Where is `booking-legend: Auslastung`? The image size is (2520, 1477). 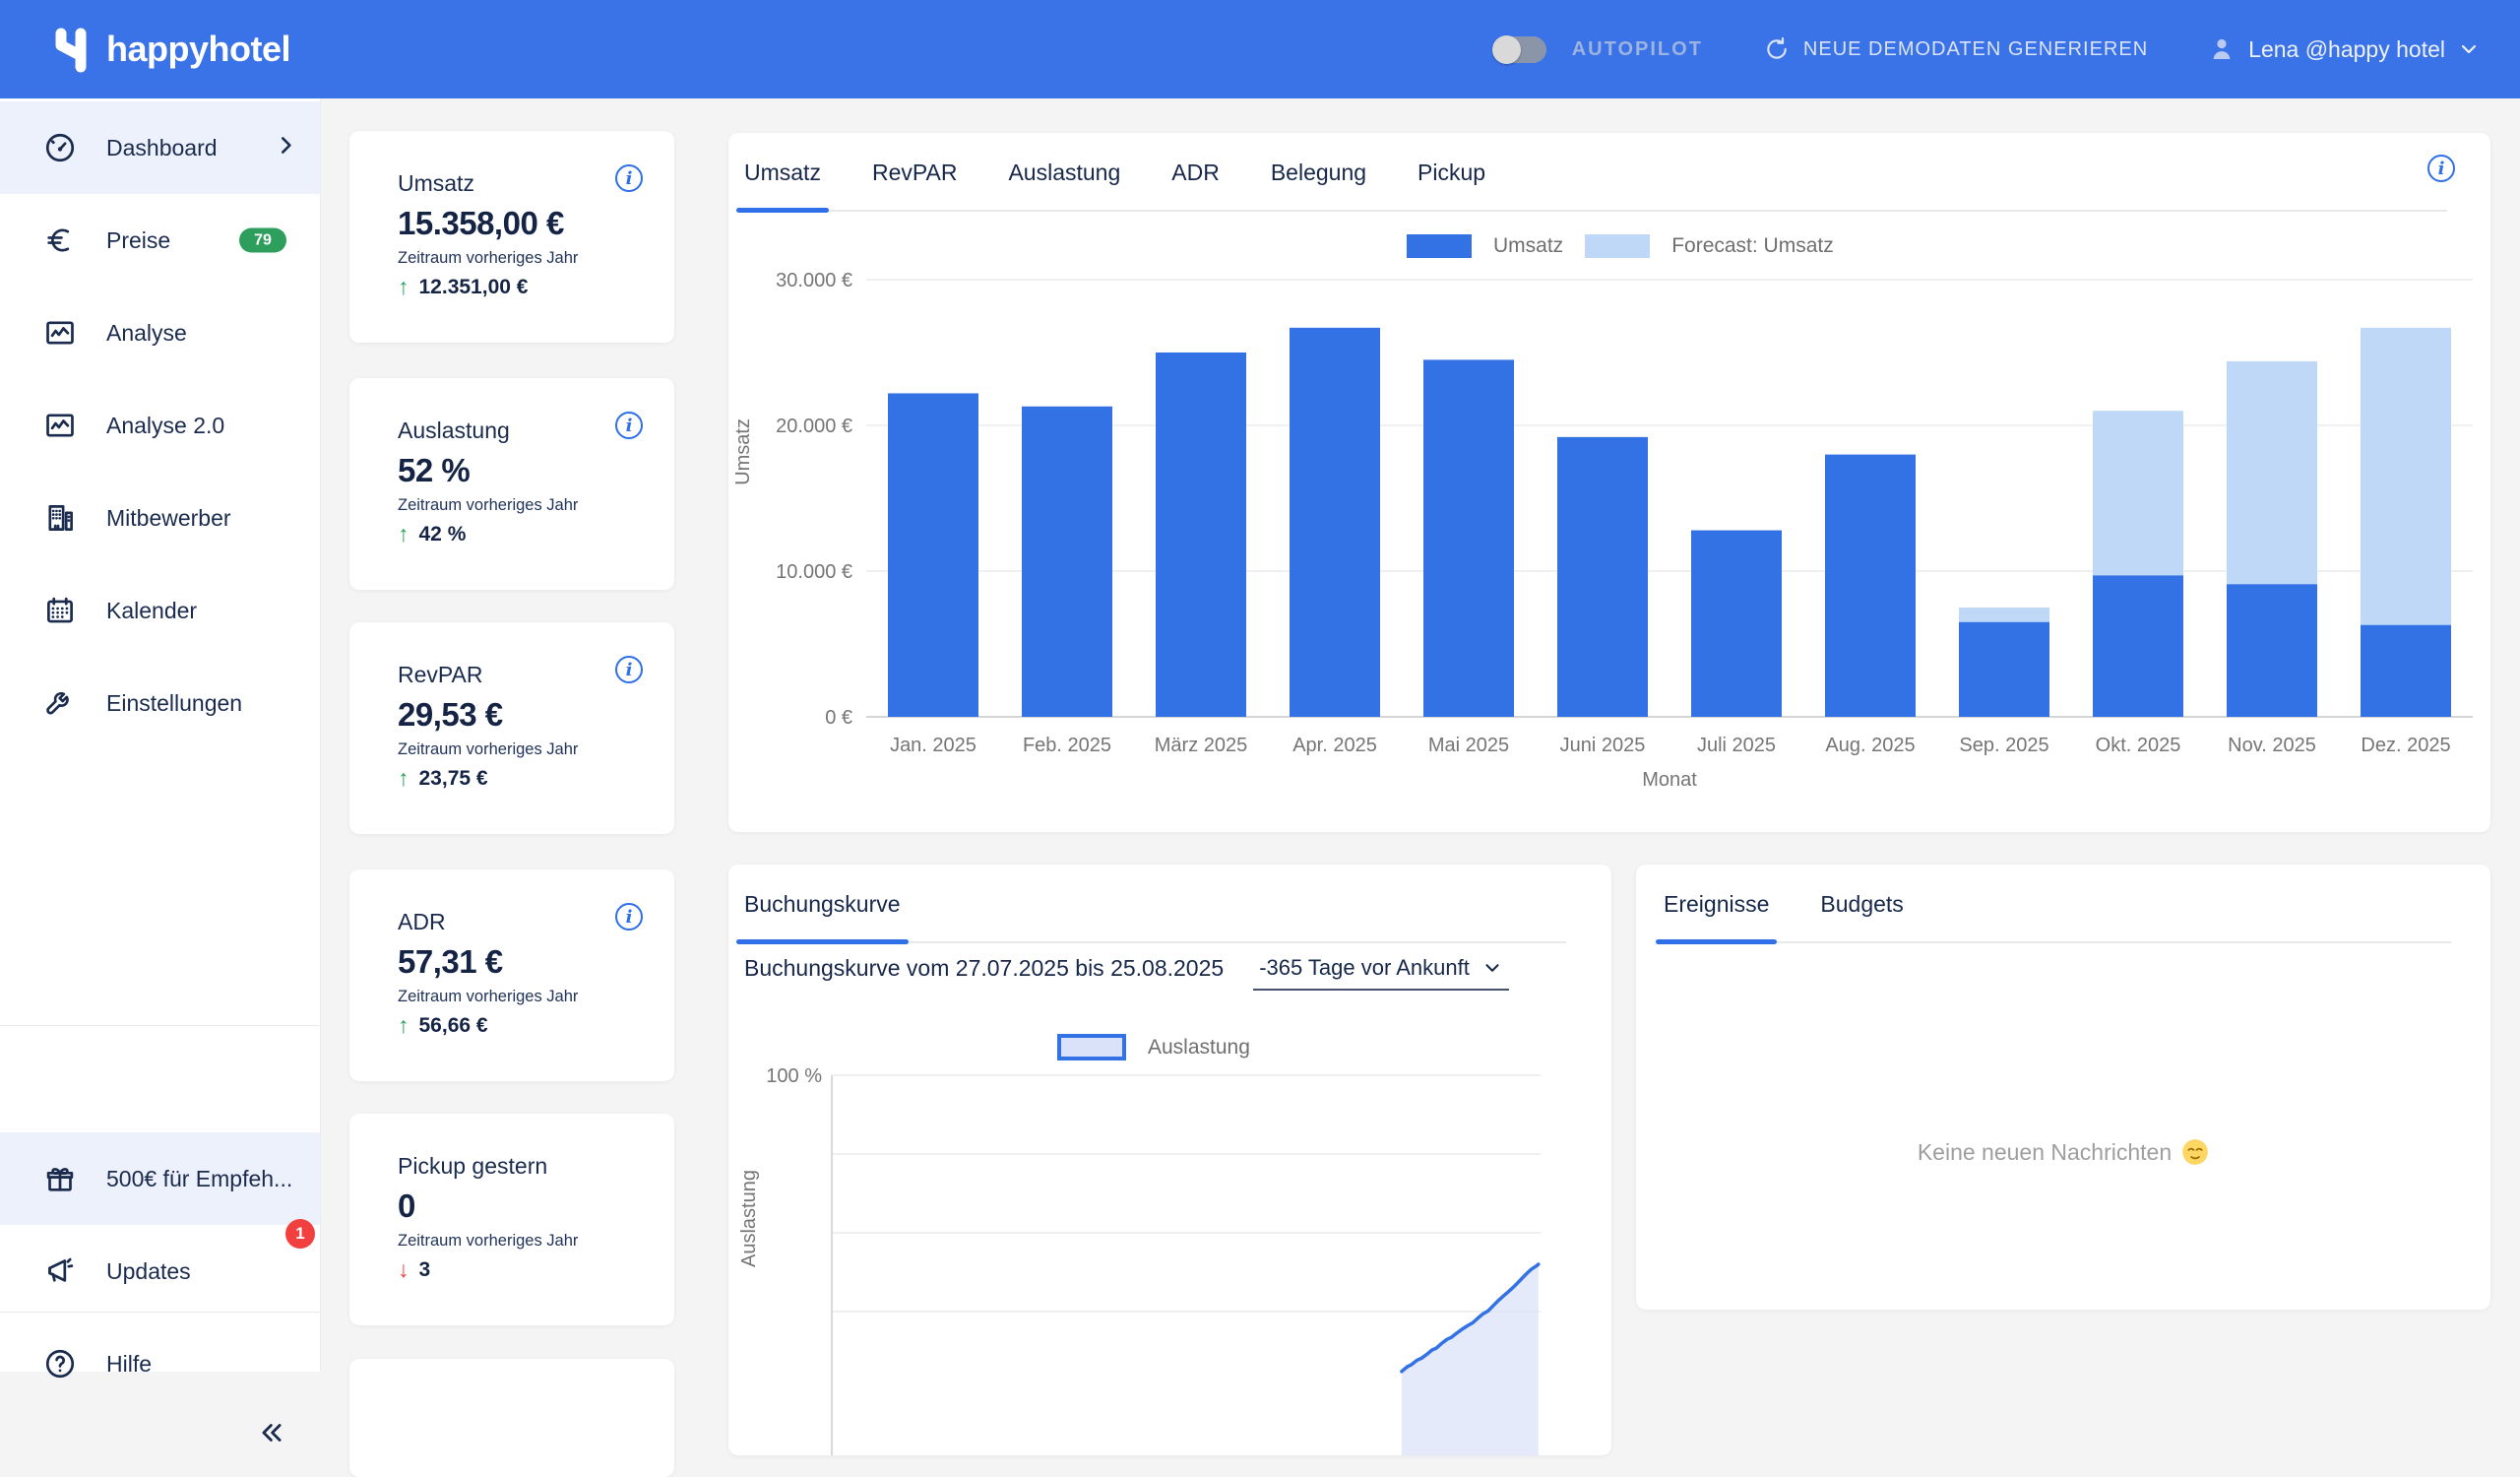
booking-legend: Auslastung is located at coordinates (1153, 1047).